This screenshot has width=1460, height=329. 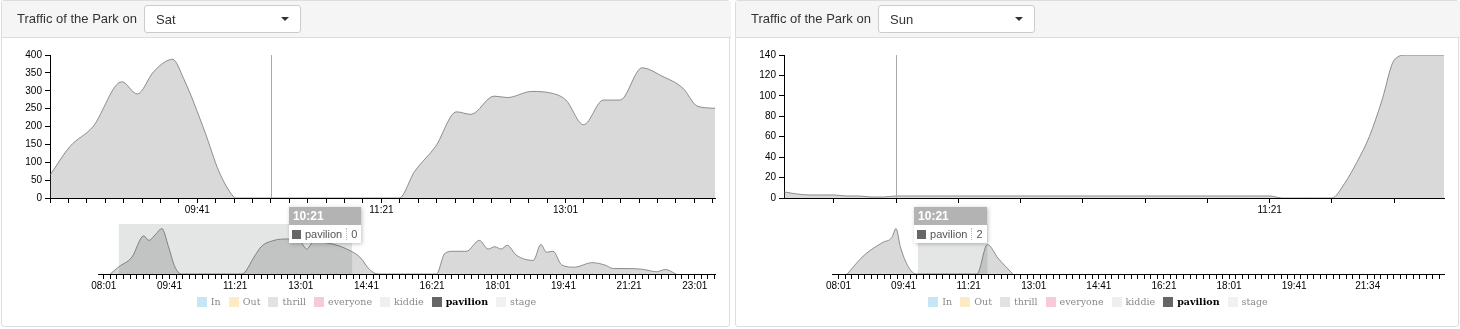 What do you see at coordinates (956, 19) in the screenshot?
I see `dropdown: Sun` at bounding box center [956, 19].